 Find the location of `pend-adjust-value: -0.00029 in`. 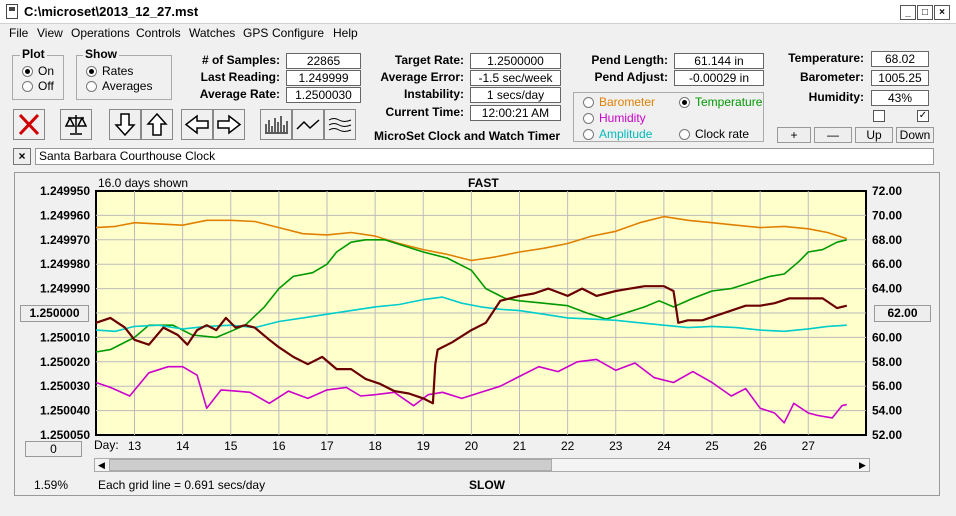

pend-adjust-value: -0.00029 in is located at coordinates (719, 78).